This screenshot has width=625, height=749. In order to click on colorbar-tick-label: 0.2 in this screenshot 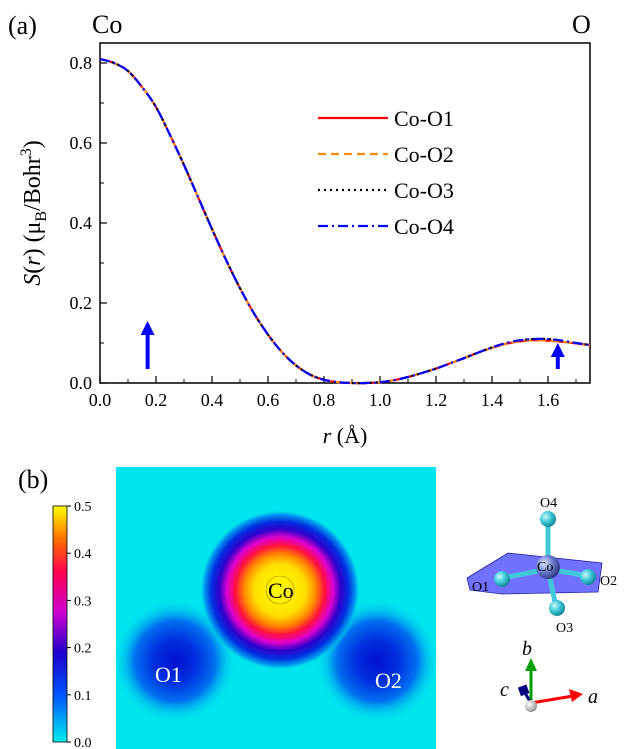, I will do `click(83, 649)`.